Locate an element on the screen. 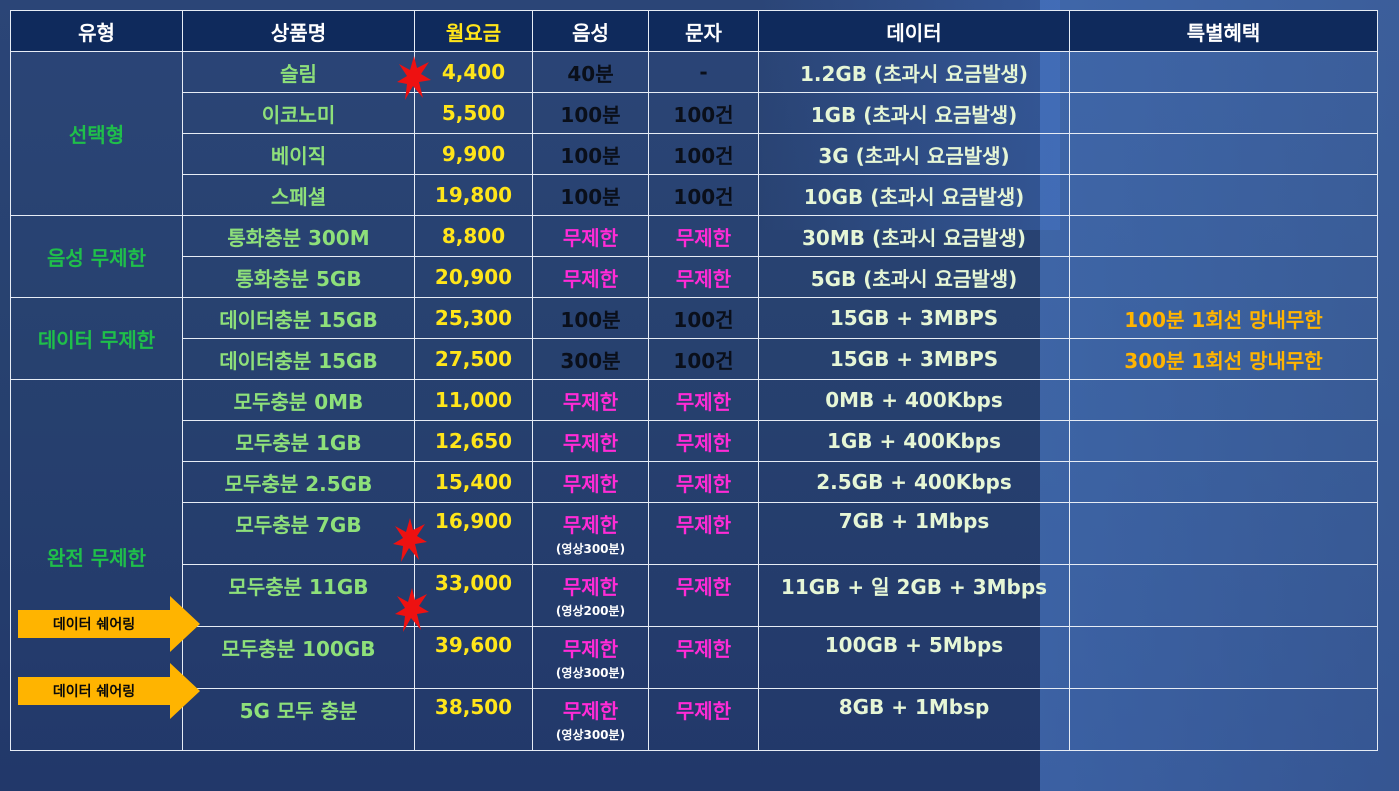  arrow-right-icon is located at coordinates (109, 624).